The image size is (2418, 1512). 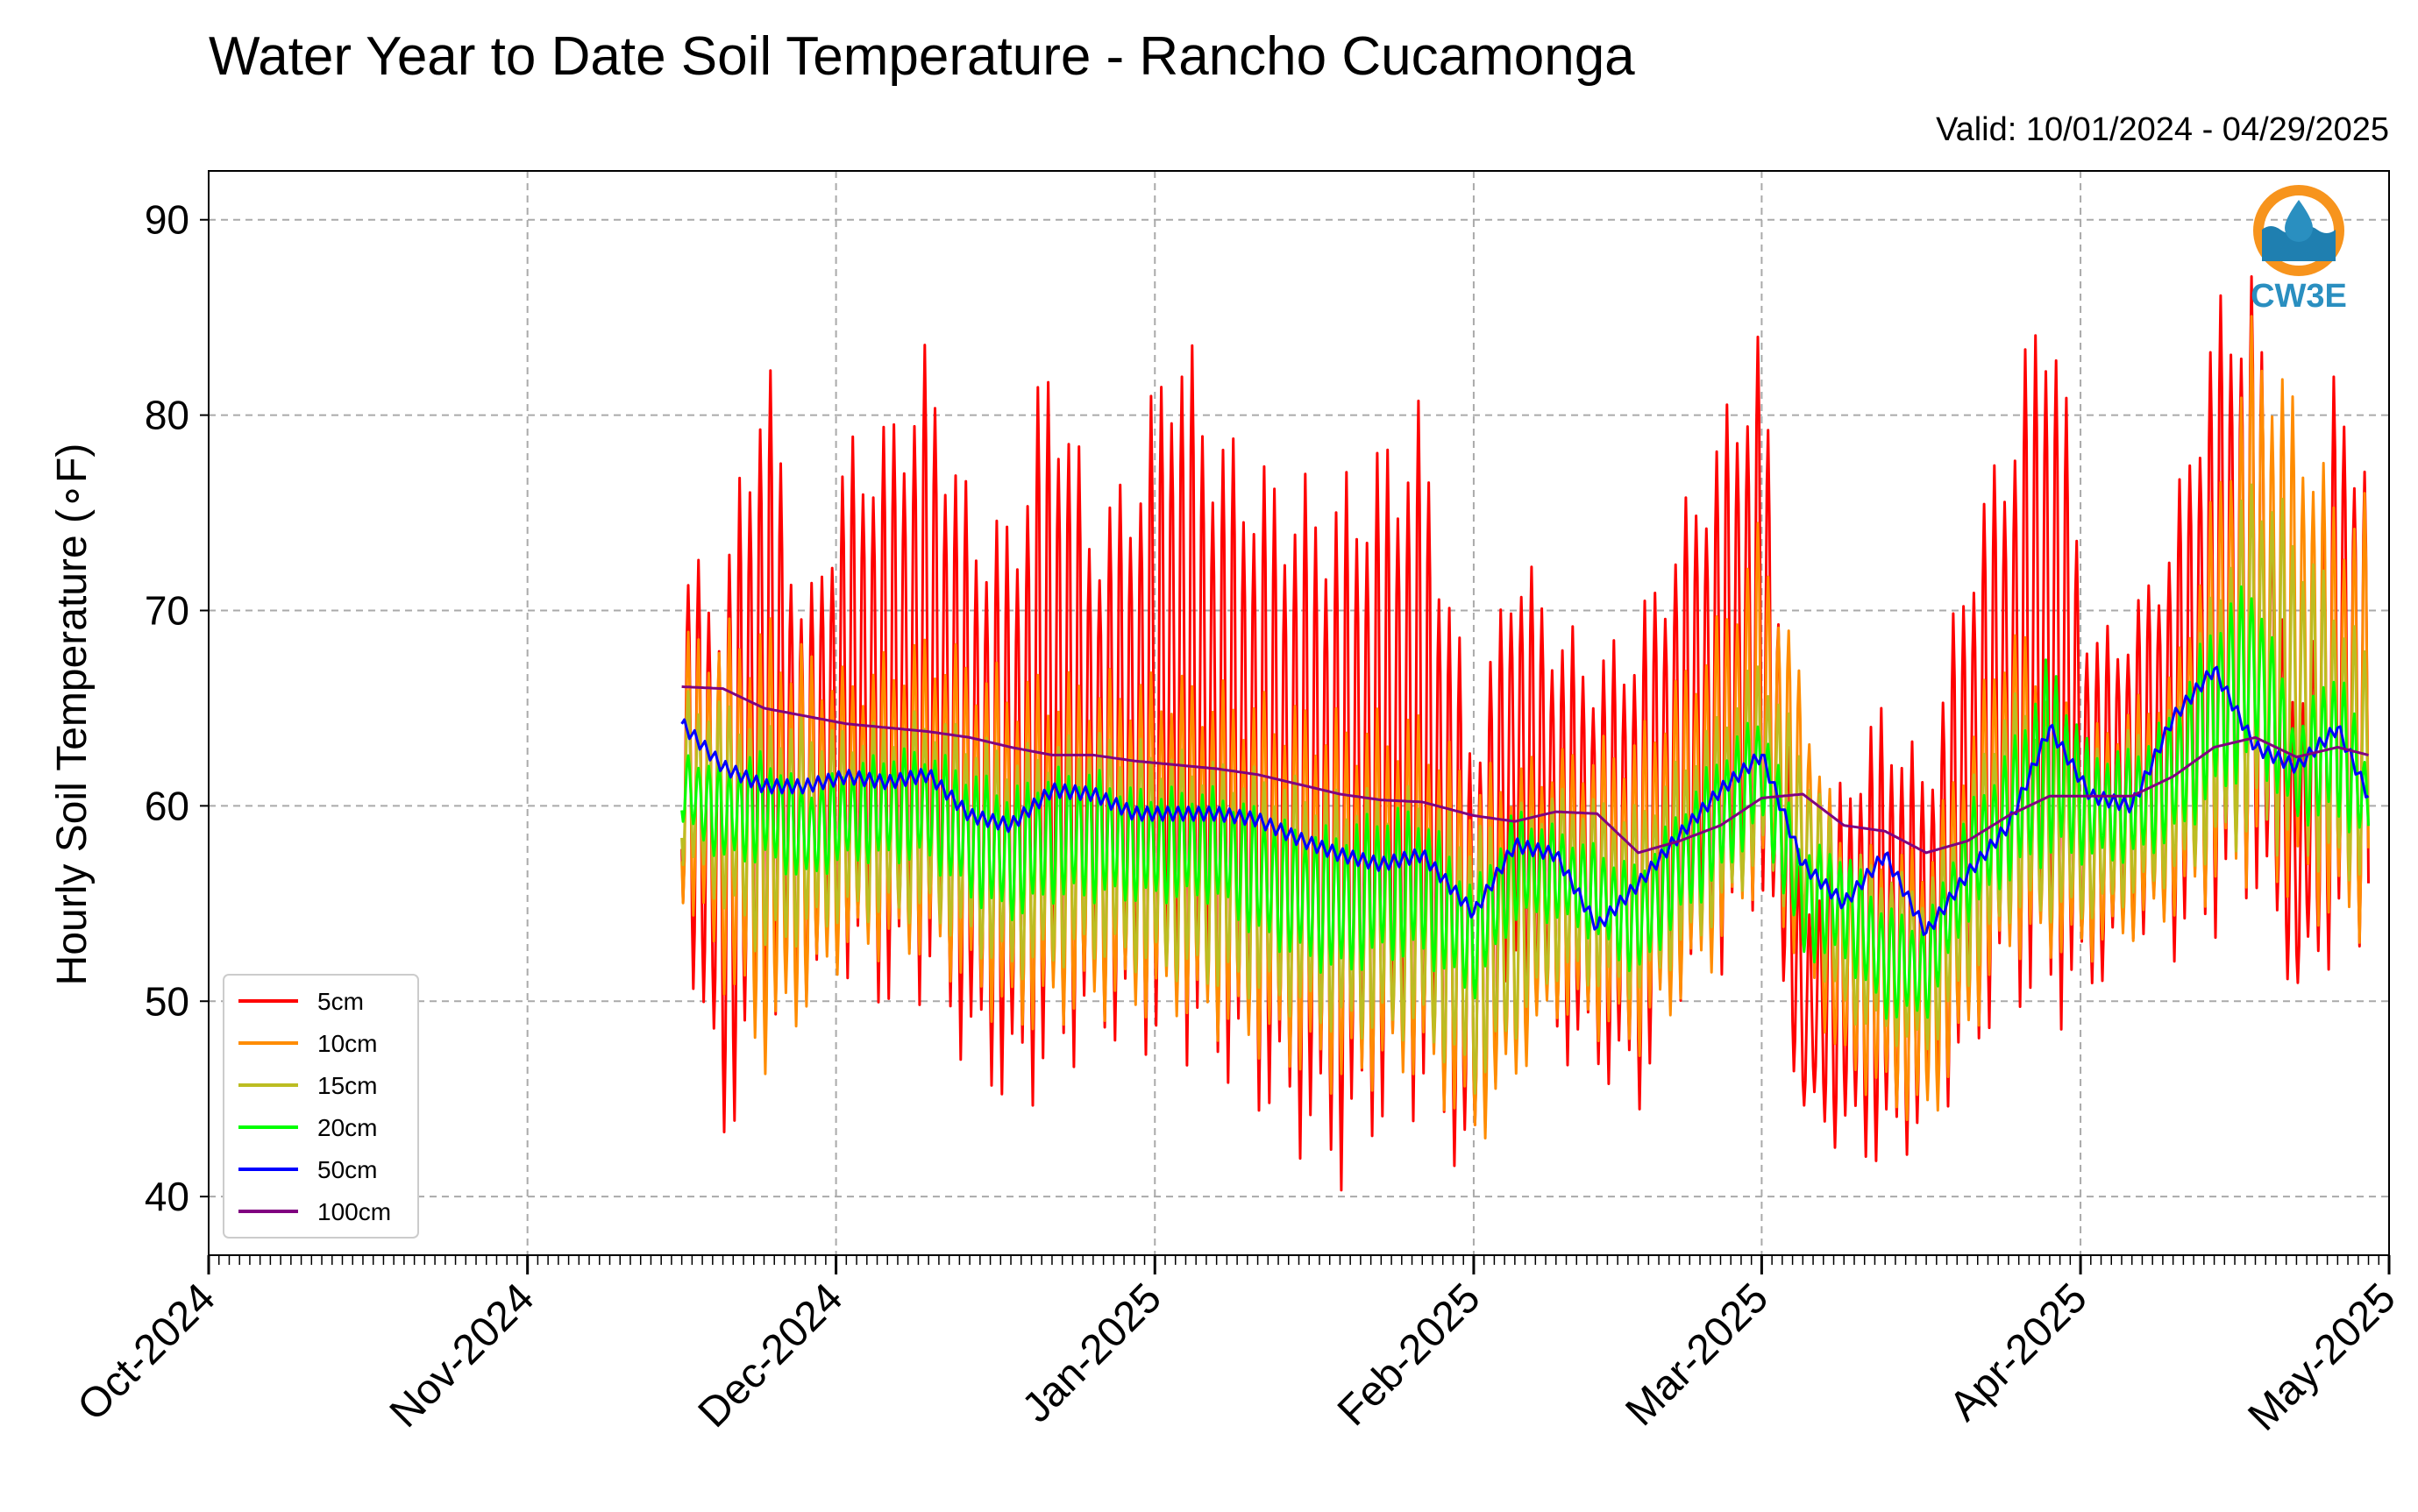 I want to click on legend-label: 20cm, so click(x=347, y=1127).